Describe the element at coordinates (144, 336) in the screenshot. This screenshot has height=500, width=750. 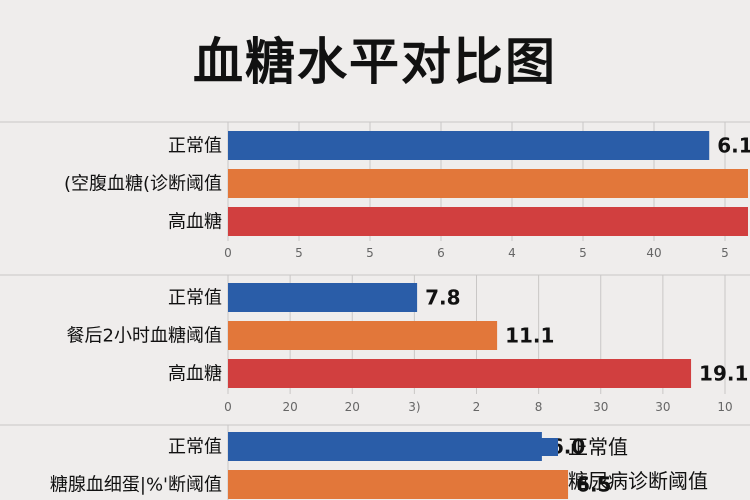
I see `category-label: 餐后2小时血糖阈值` at that location.